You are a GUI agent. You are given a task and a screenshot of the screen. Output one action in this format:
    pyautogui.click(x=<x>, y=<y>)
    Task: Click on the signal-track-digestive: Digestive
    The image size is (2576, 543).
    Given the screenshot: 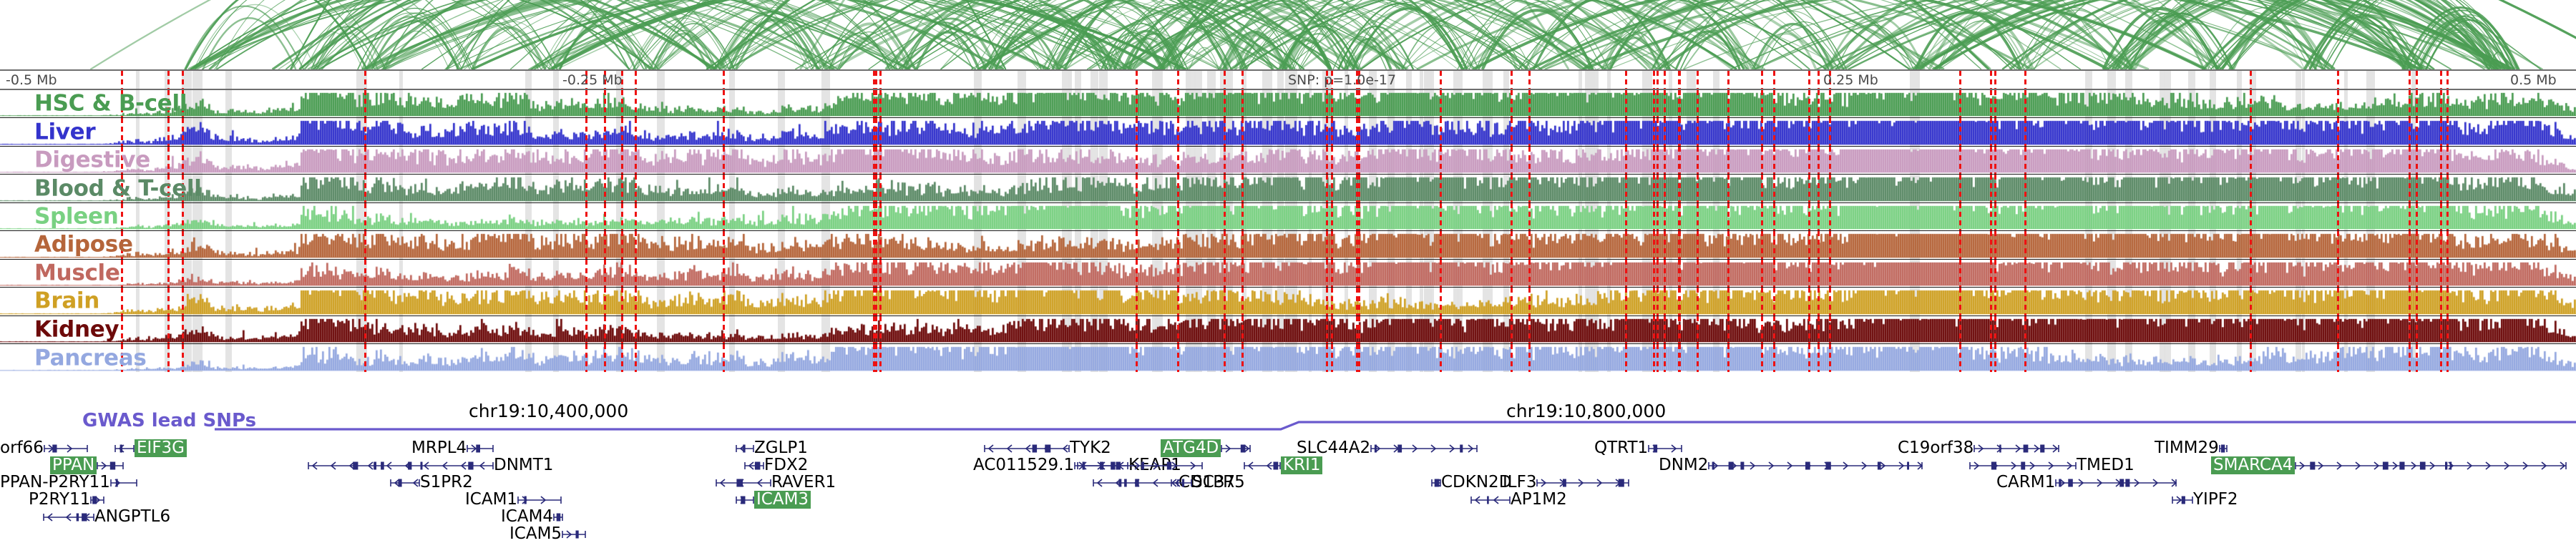 What is the action you would take?
    pyautogui.click(x=1288, y=160)
    